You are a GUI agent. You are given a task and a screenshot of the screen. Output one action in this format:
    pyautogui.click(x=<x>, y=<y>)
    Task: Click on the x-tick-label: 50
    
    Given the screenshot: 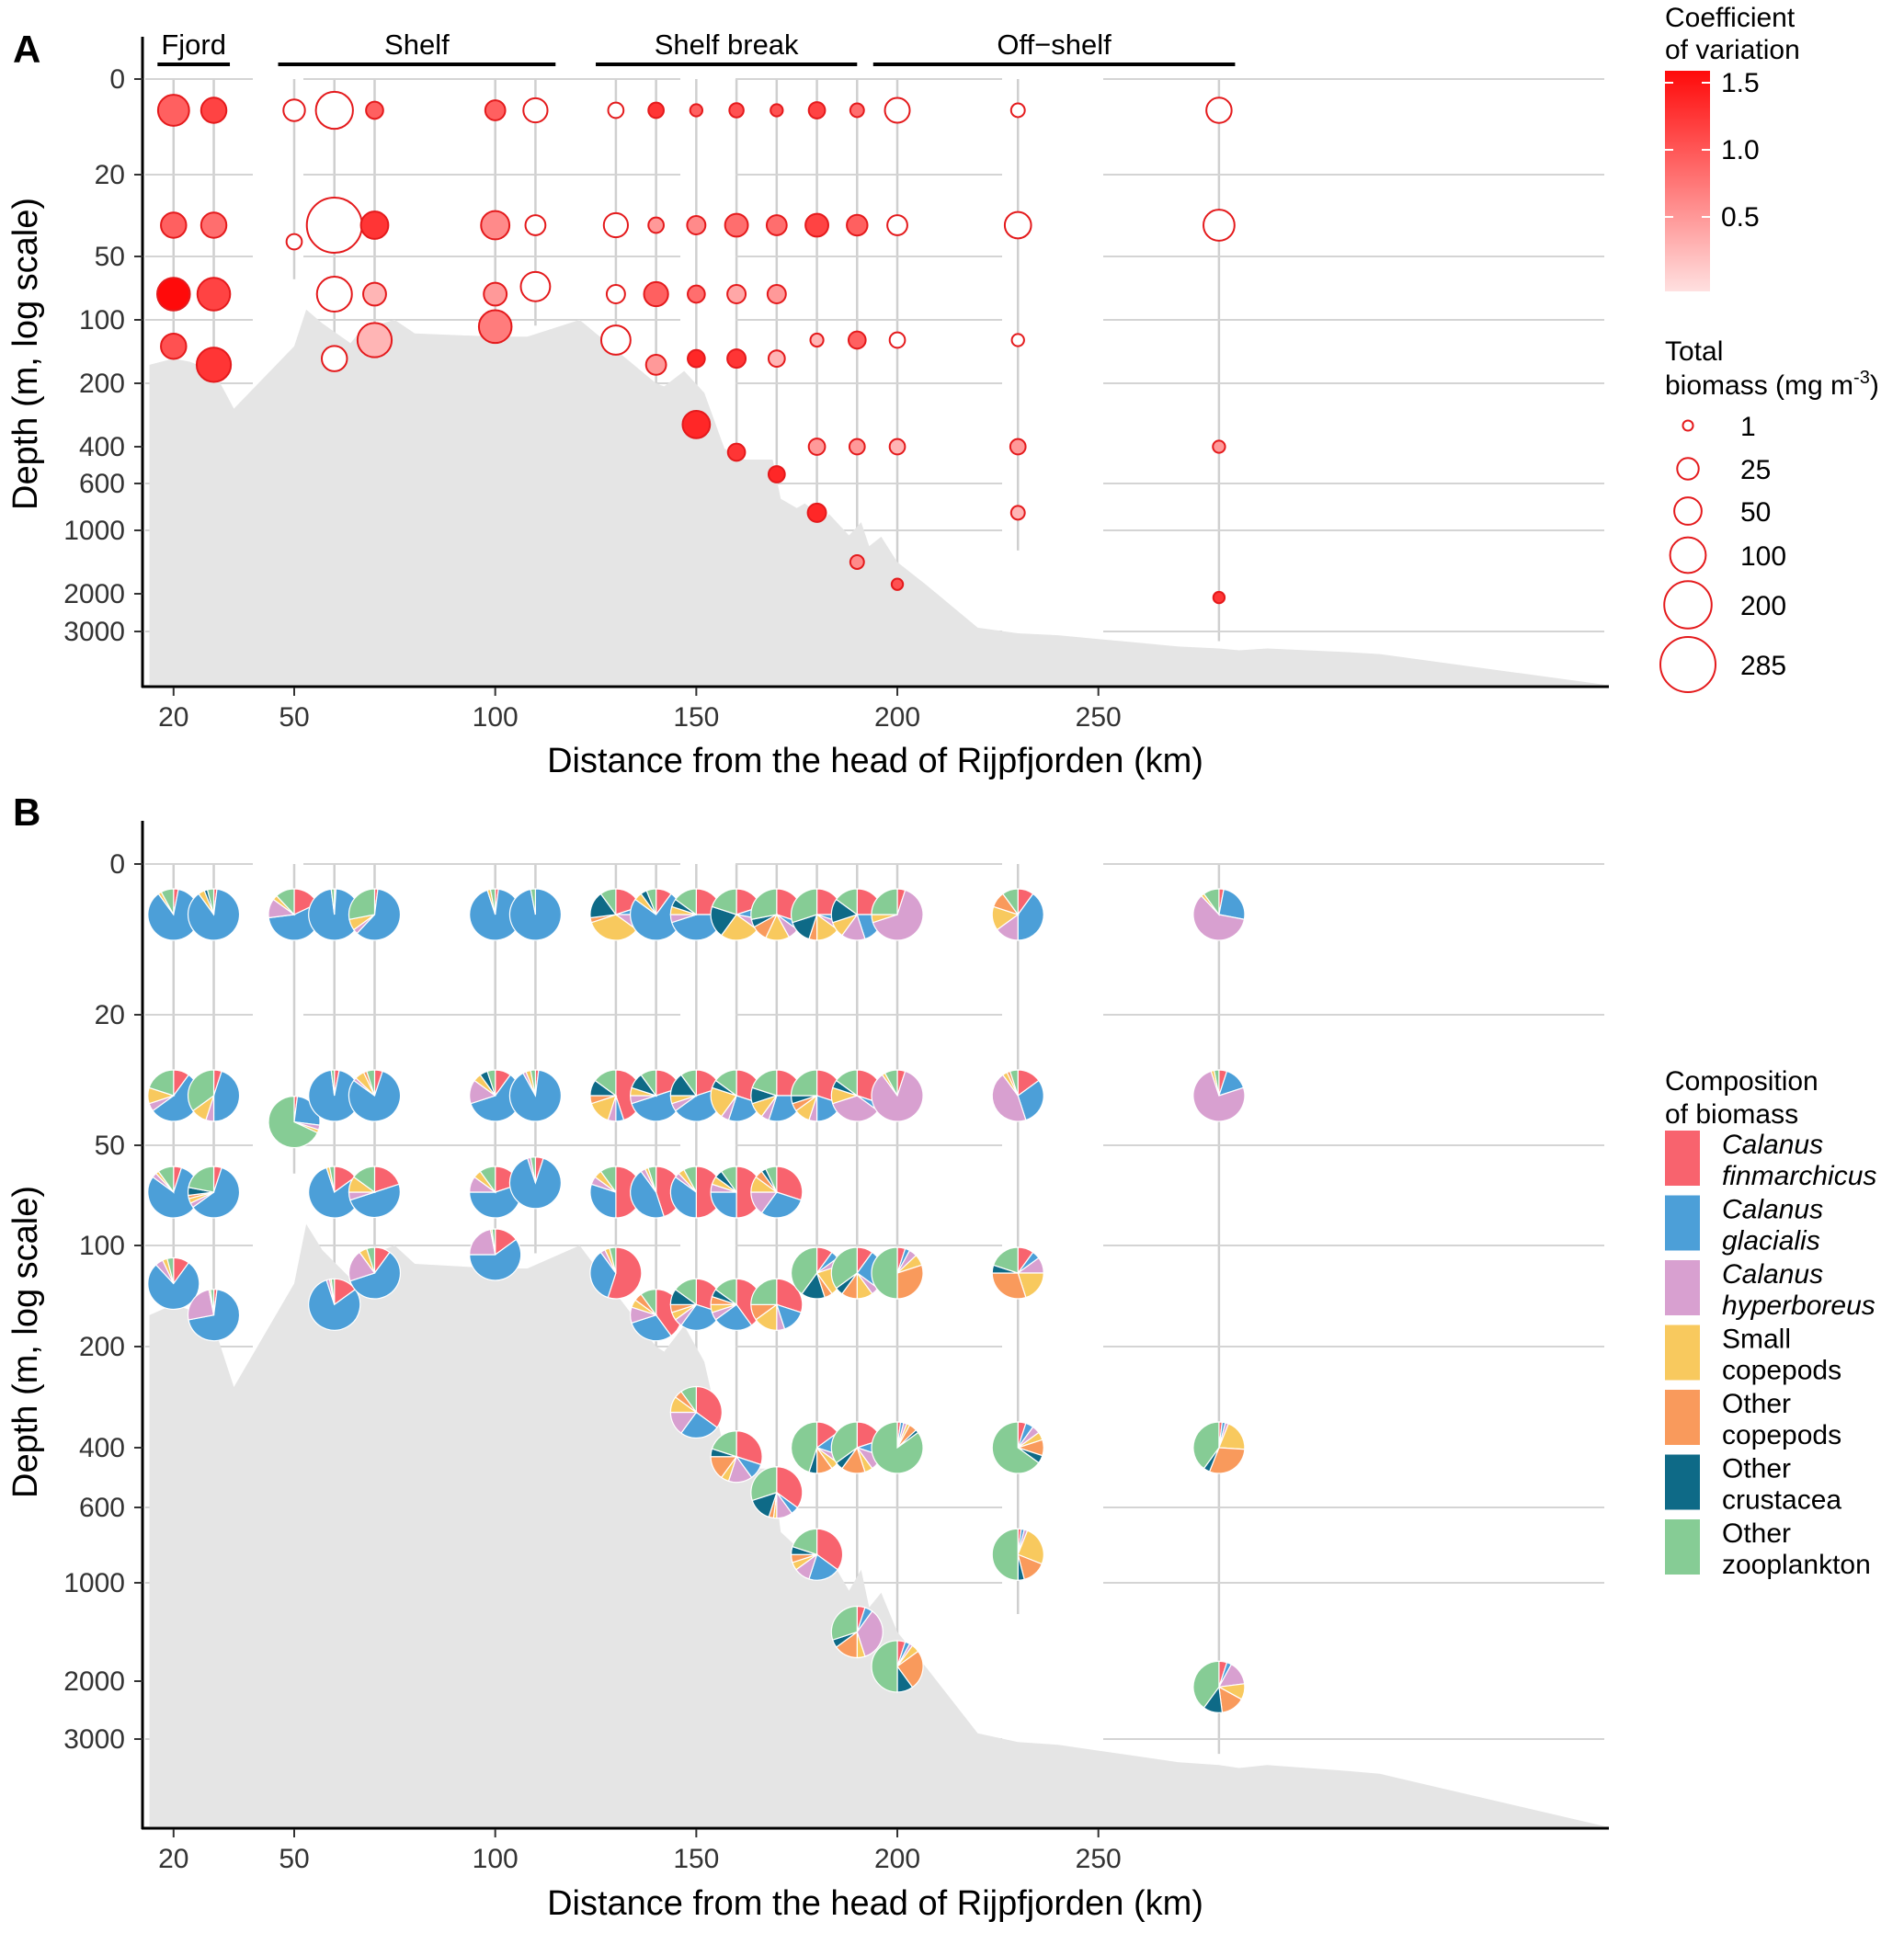 What is the action you would take?
    pyautogui.click(x=294, y=717)
    